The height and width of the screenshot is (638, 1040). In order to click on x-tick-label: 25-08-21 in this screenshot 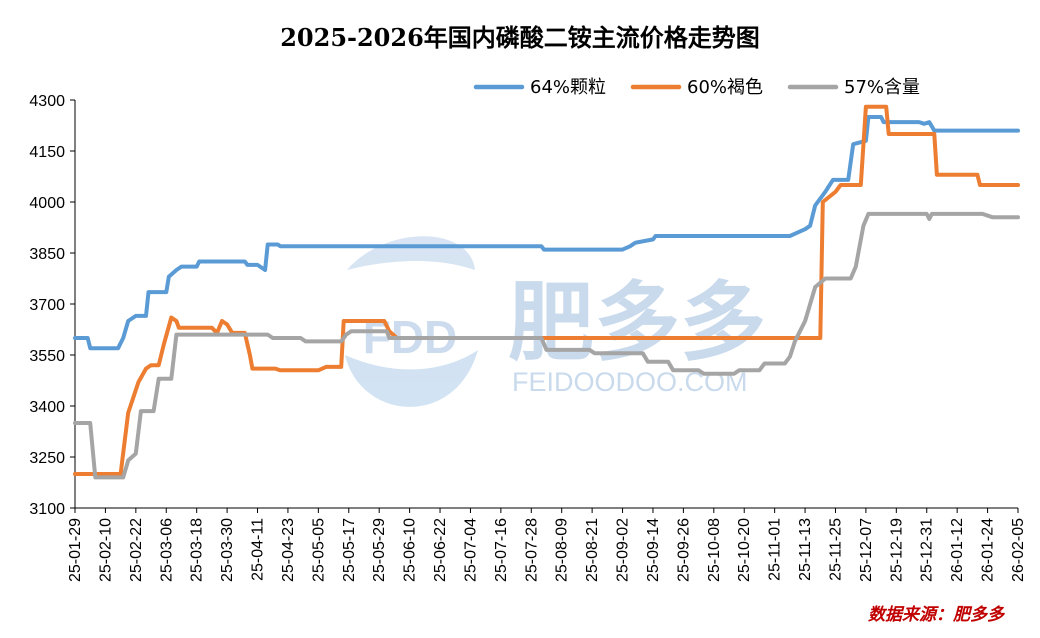, I will do `click(592, 550)`.